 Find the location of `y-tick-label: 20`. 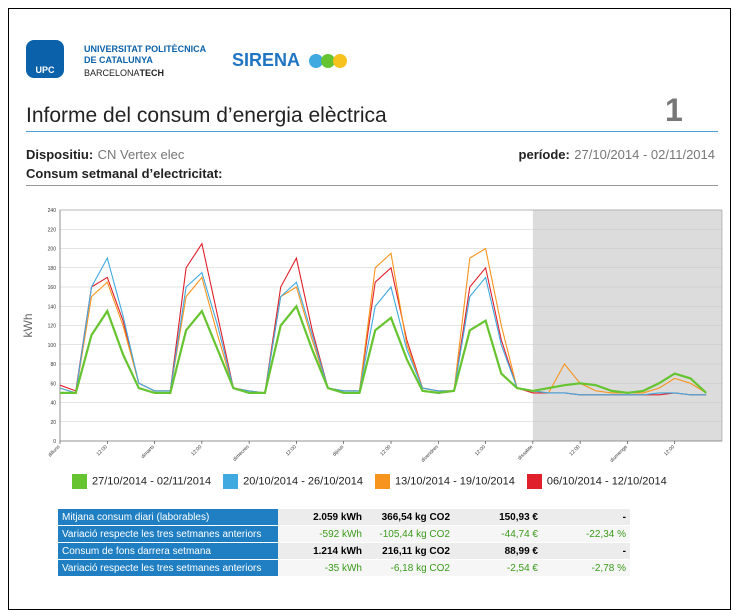

y-tick-label: 20 is located at coordinates (53, 423).